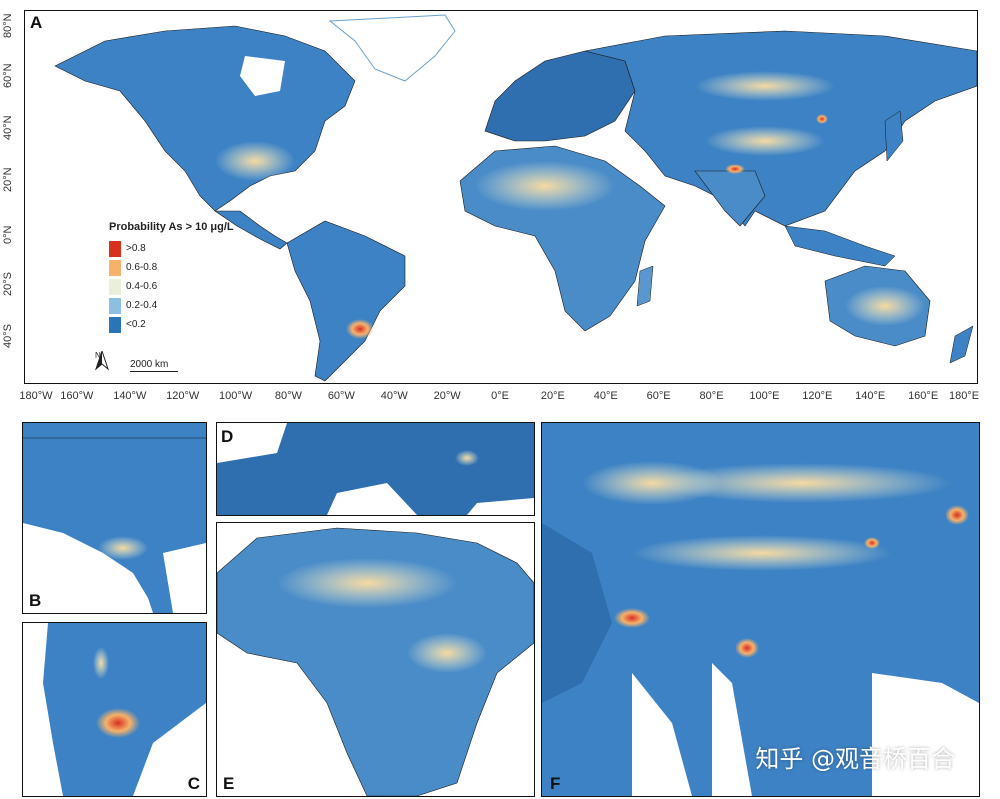  What do you see at coordinates (77, 396) in the screenshot?
I see `lon-label: 160°W` at bounding box center [77, 396].